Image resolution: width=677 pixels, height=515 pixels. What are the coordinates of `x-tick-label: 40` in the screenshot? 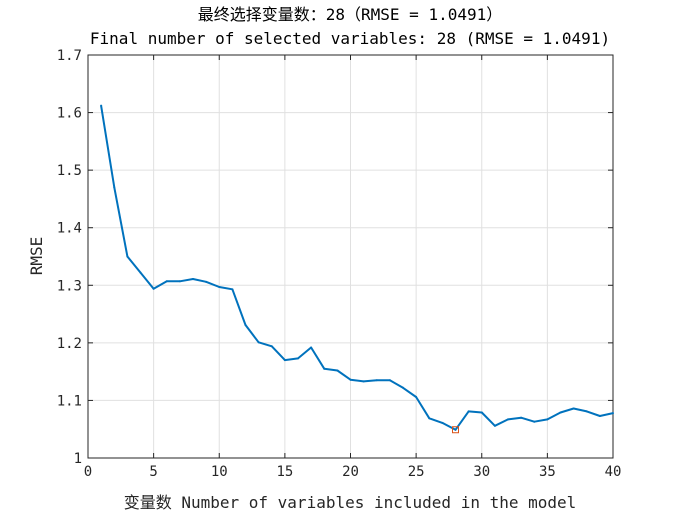 It's located at (613, 472).